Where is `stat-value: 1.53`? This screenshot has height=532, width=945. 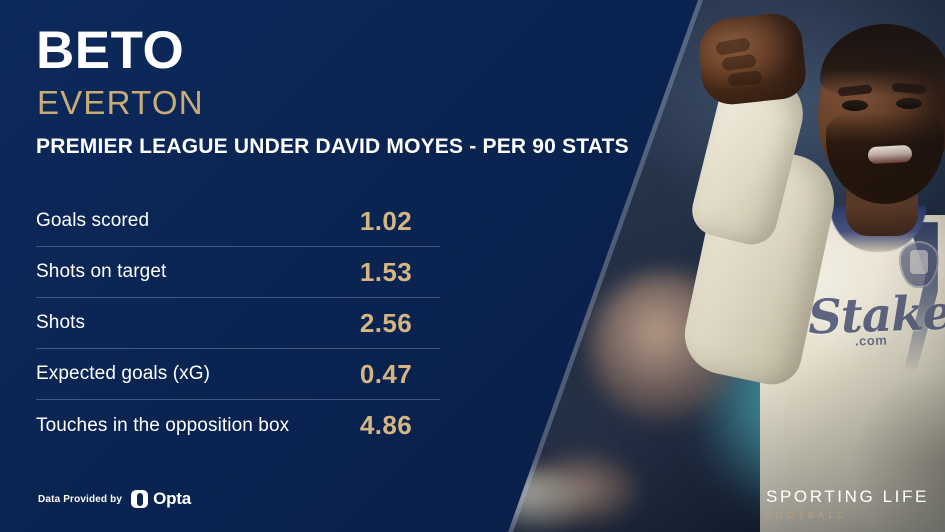
stat-value: 1.53 is located at coordinates (386, 271).